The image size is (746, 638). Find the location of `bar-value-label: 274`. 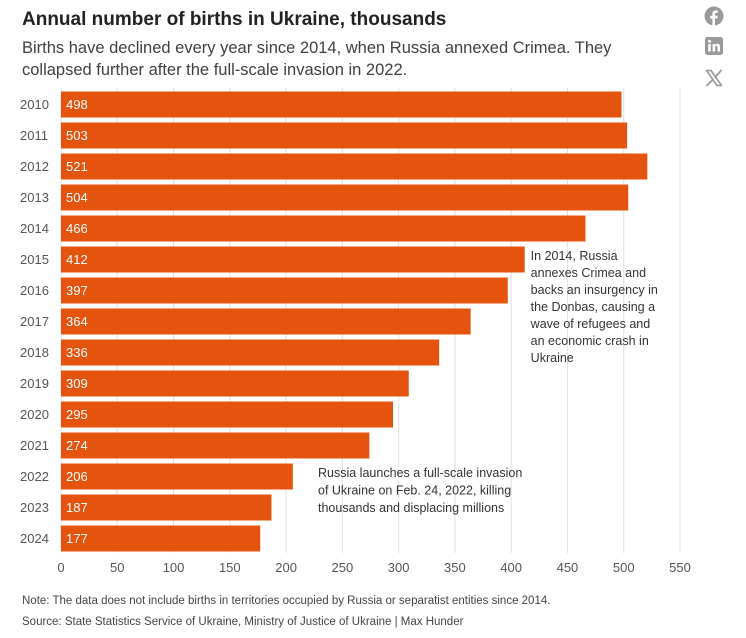

bar-value-label: 274 is located at coordinates (77, 445).